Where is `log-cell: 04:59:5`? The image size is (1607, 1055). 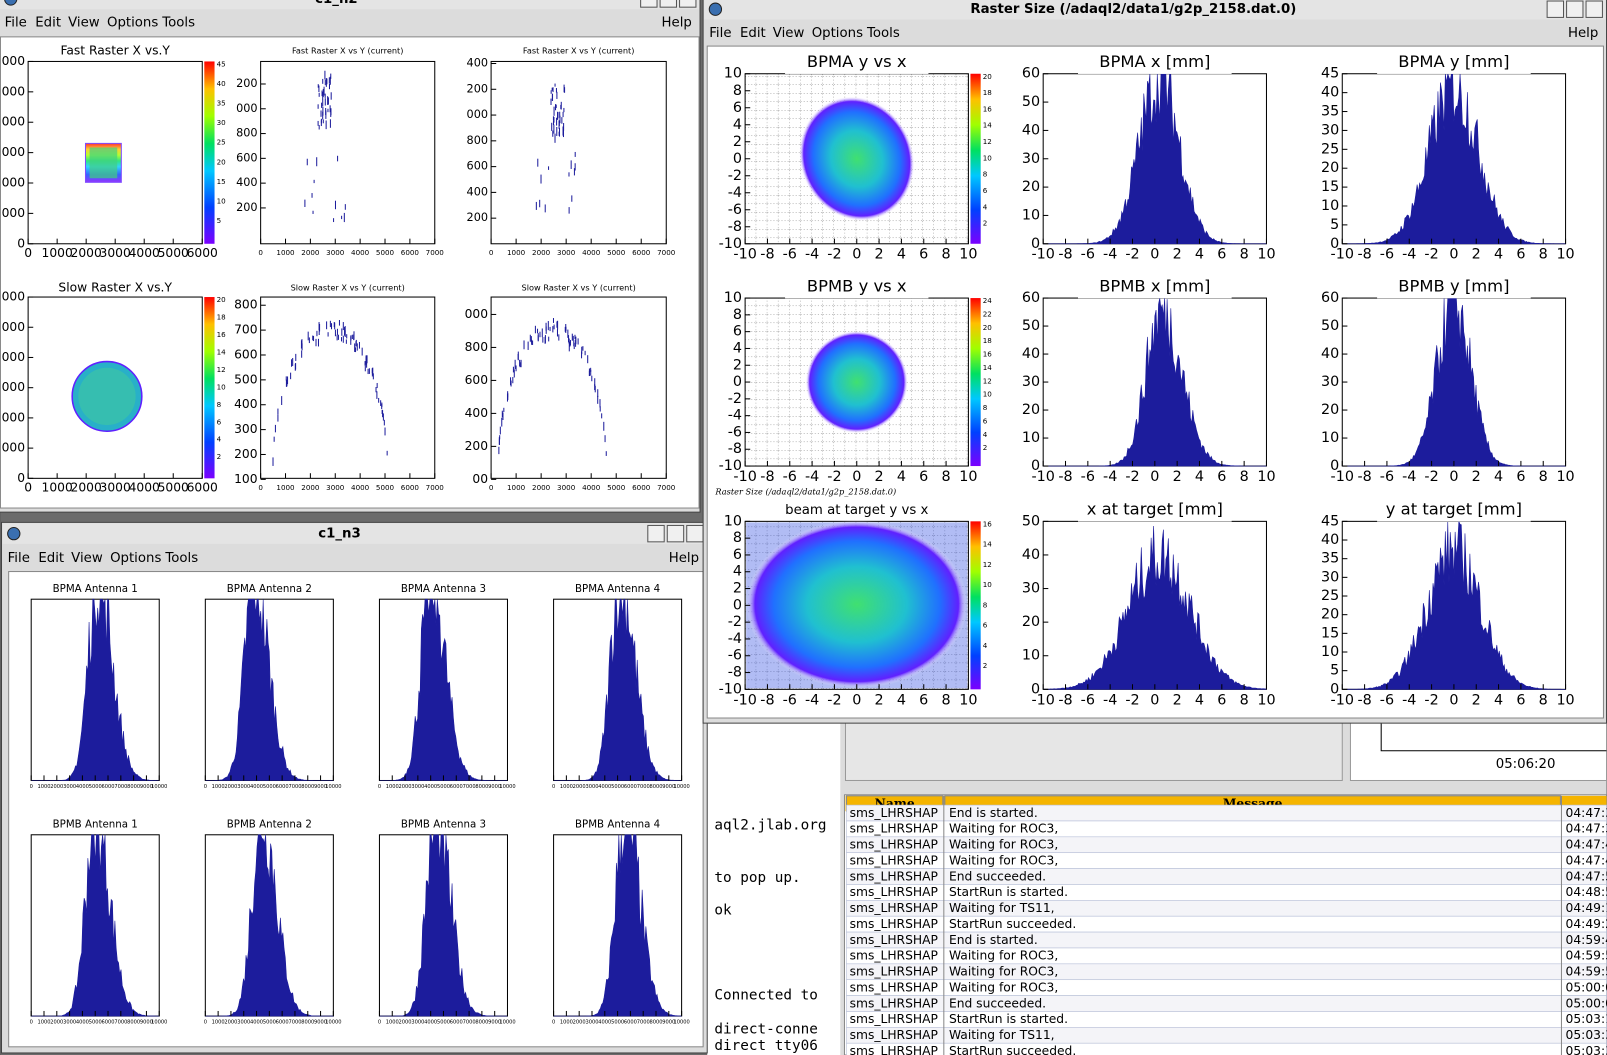
log-cell: 04:59:5 is located at coordinates (1586, 972).